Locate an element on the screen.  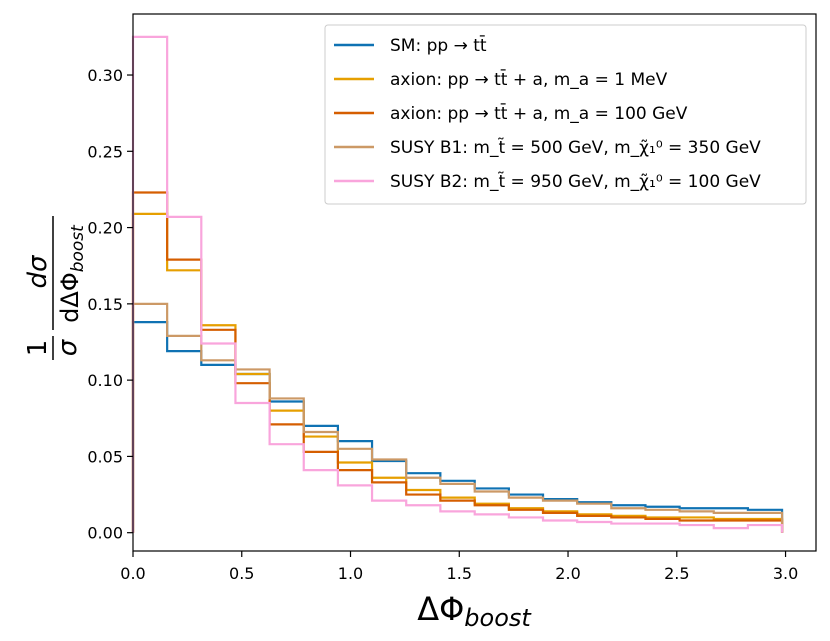
y-tick-label: 0.20 is located at coordinates (105, 228).